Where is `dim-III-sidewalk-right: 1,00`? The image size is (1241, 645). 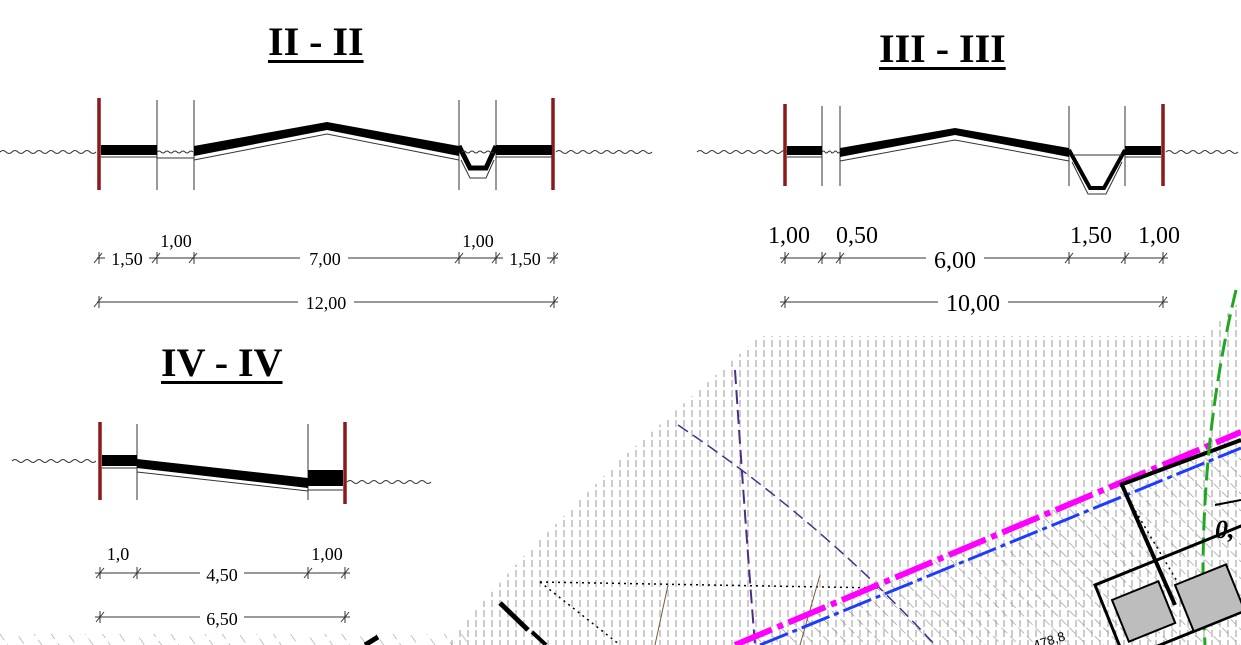
dim-III-sidewalk-right: 1,00 is located at coordinates (1159, 236).